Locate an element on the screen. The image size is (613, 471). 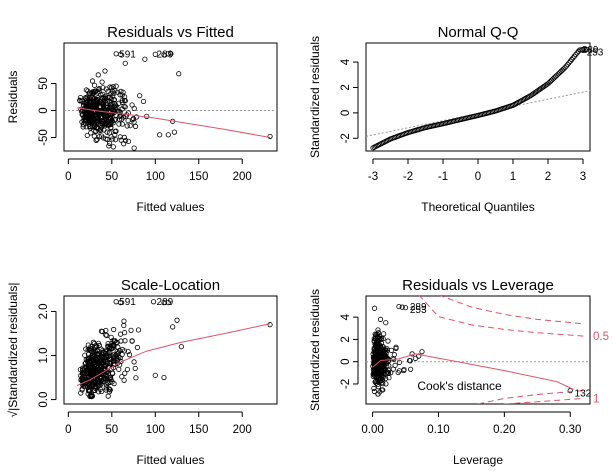
outlier-label: 591 is located at coordinates (127, 54).